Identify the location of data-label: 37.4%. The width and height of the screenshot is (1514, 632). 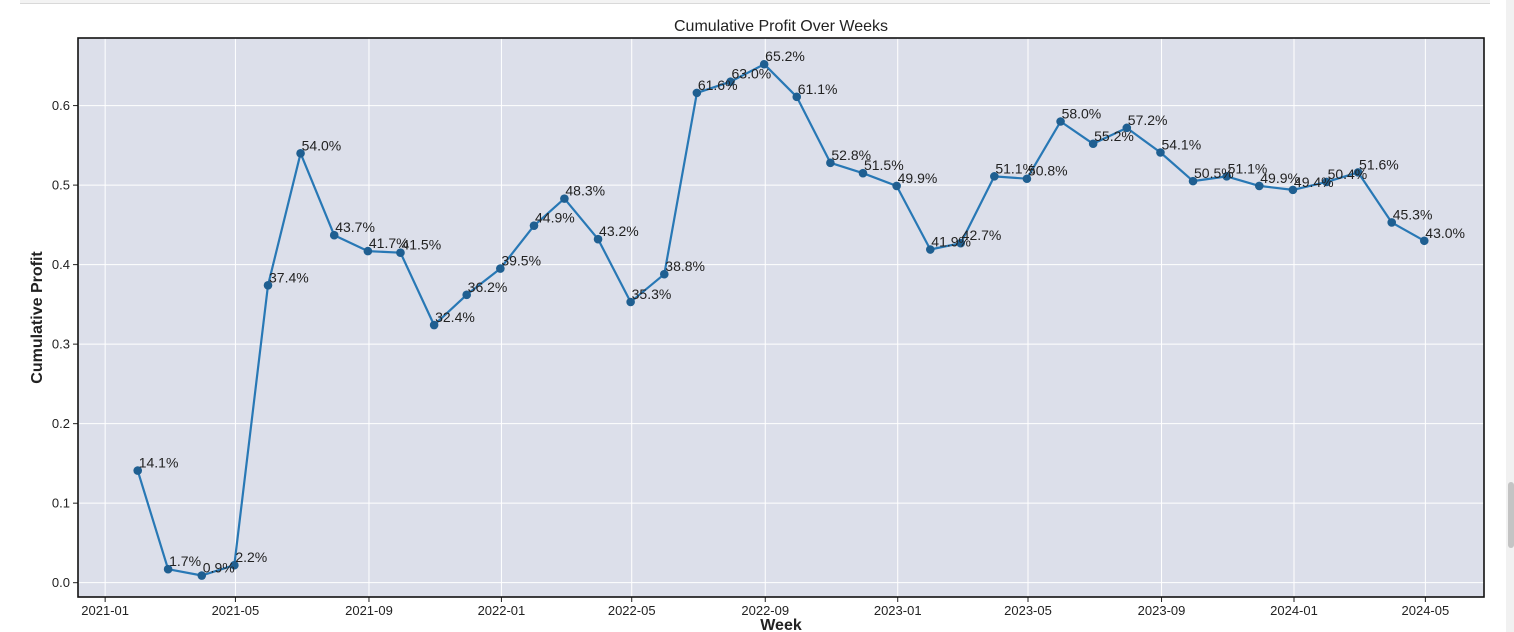
(289, 277).